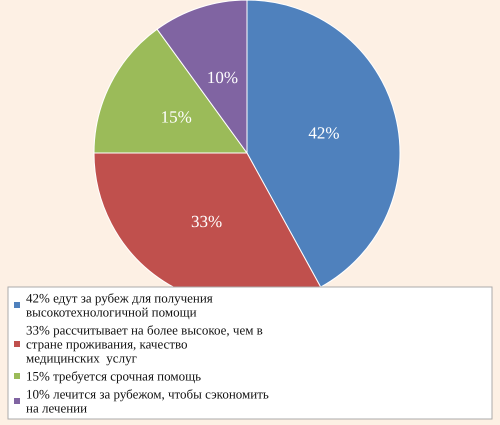 This screenshot has height=425, width=500. I want to click on data-label: 10%, so click(222, 77).